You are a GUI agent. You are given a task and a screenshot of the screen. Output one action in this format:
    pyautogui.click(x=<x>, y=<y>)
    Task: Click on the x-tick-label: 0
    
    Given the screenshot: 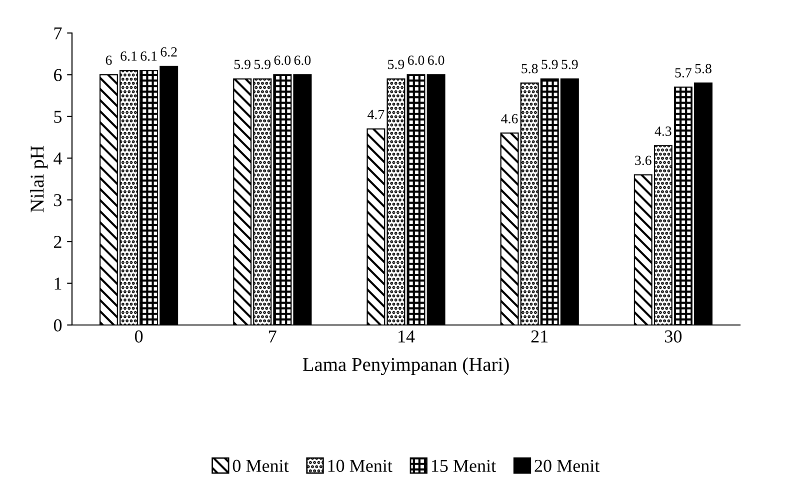 What is the action you would take?
    pyautogui.click(x=138, y=336)
    